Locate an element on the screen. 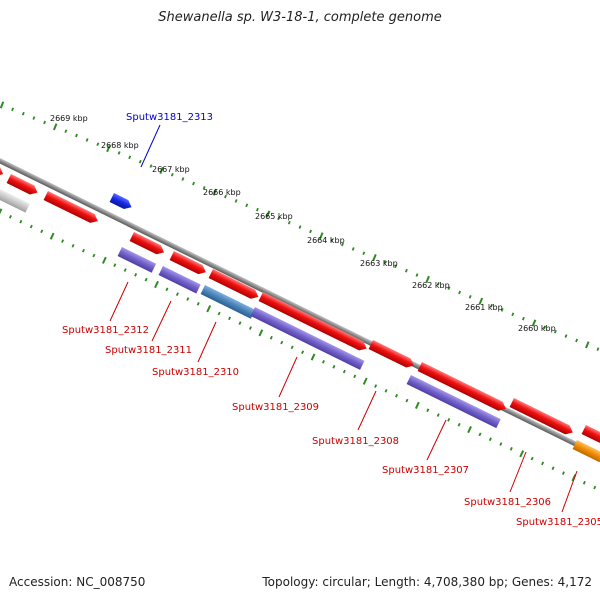 This screenshot has width=600, height=600. scale-label-2668: 2668 kbp is located at coordinates (120, 145).